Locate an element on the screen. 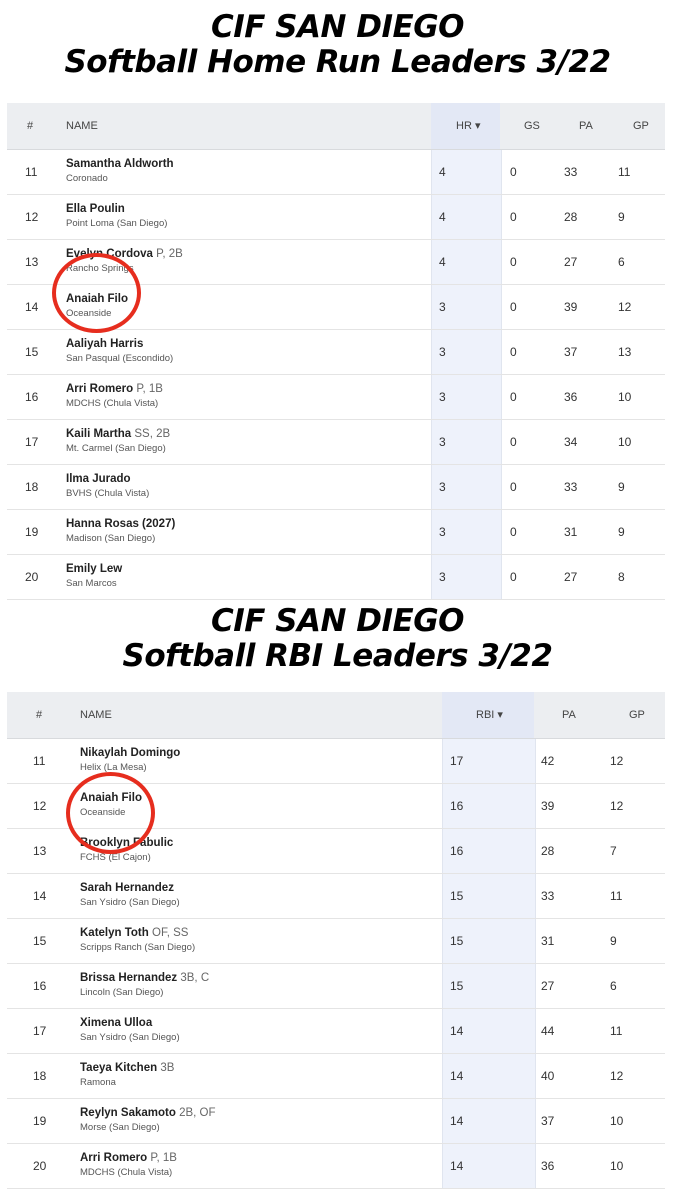 Image resolution: width=675 pixels, height=1200 pixels. cell-rank: 17 is located at coordinates (40, 1031).